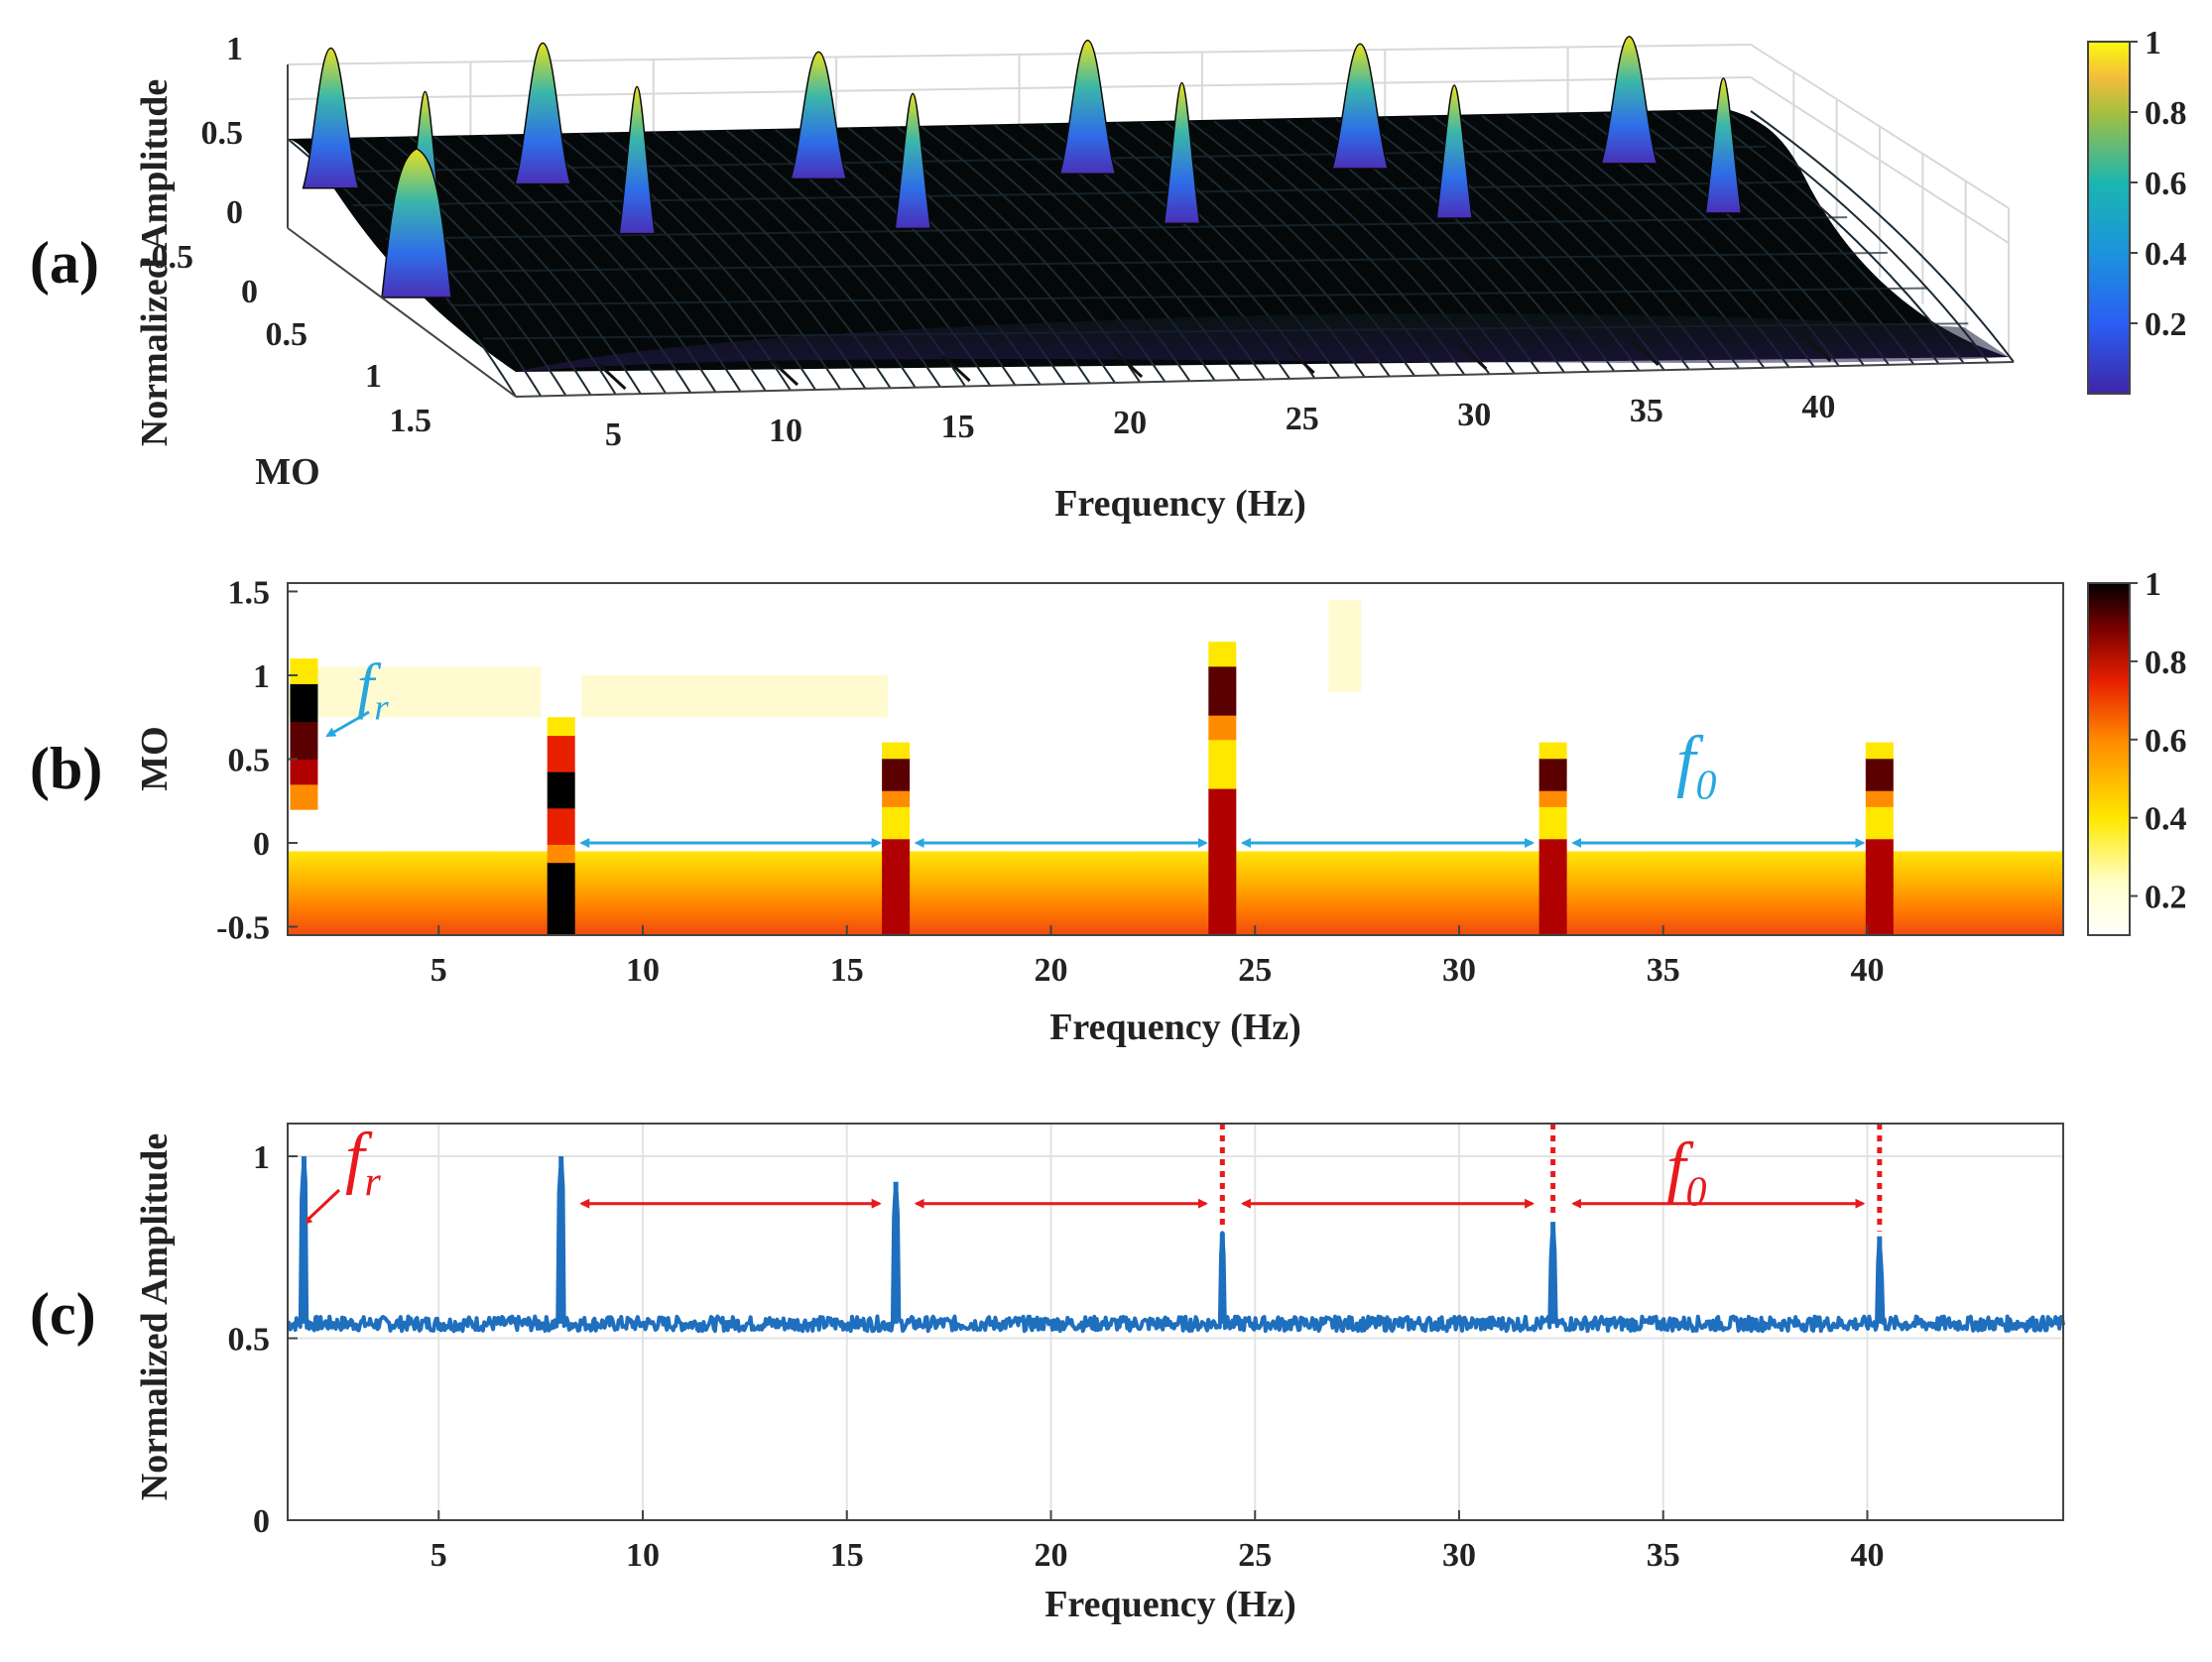  What do you see at coordinates (1020, 54) in the screenshot?
I see `panel-a-top-edge` at bounding box center [1020, 54].